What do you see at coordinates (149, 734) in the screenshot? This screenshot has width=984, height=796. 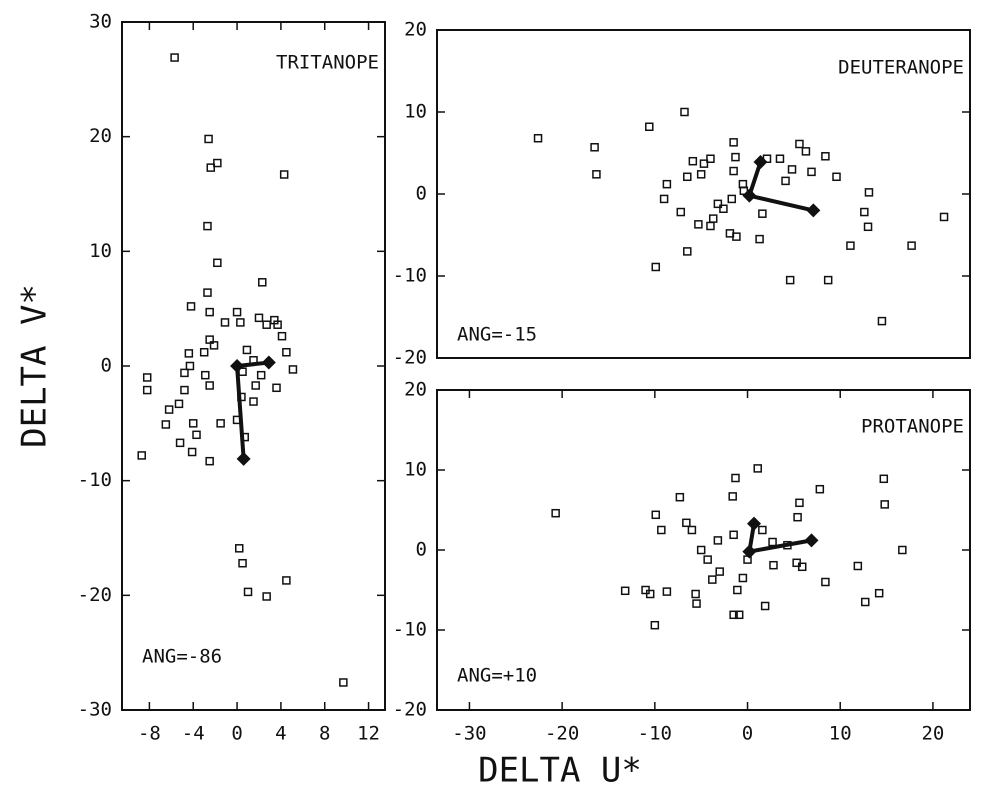 I see `x-tick-label: -8` at bounding box center [149, 734].